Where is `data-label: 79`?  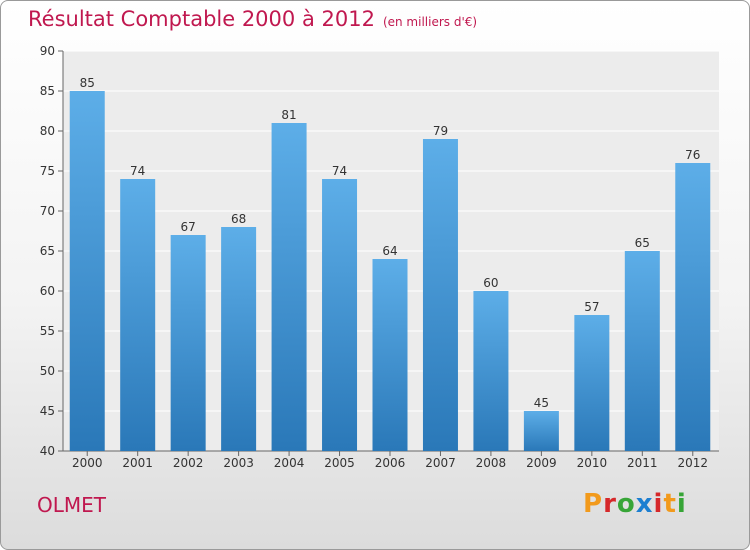 data-label: 79 is located at coordinates (440, 131).